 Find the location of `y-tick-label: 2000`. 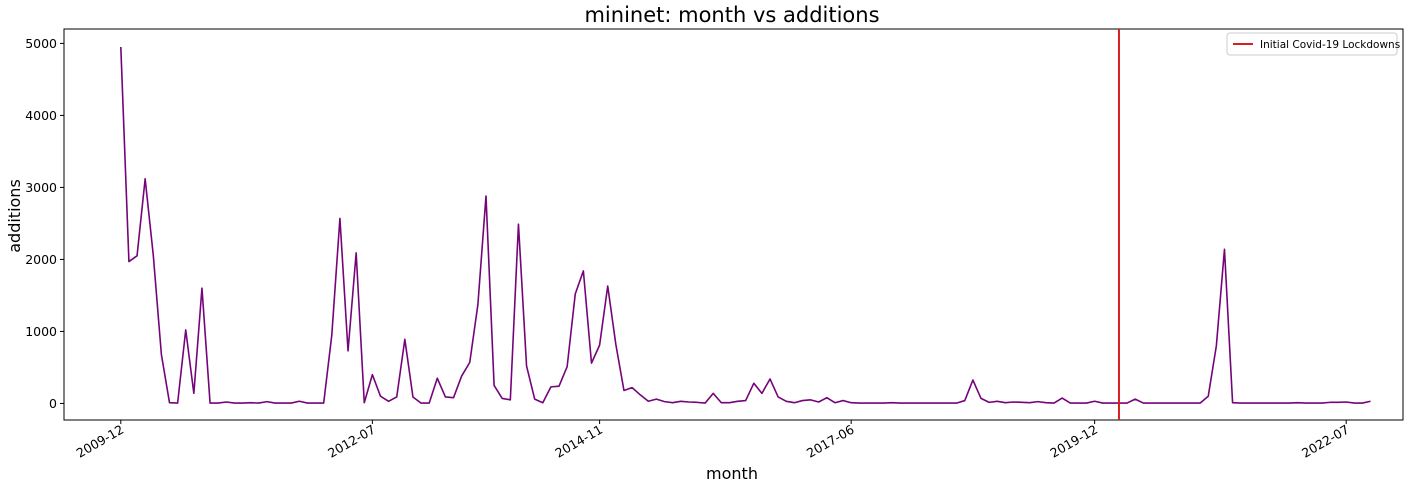

y-tick-label: 2000 is located at coordinates (41, 259).